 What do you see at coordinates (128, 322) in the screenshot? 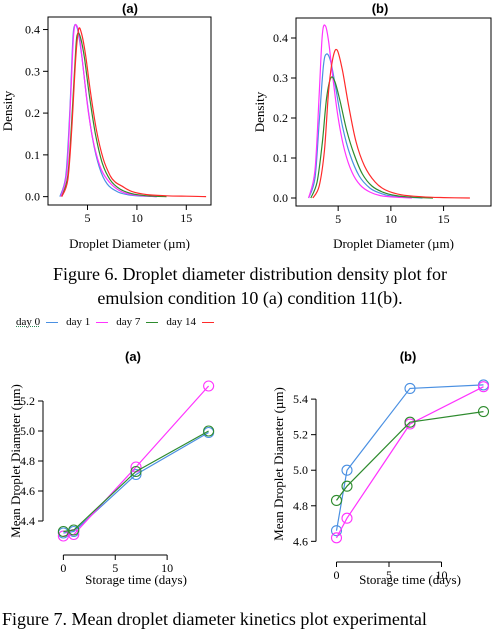
I see `legend-label-day-7: day 7` at bounding box center [128, 322].